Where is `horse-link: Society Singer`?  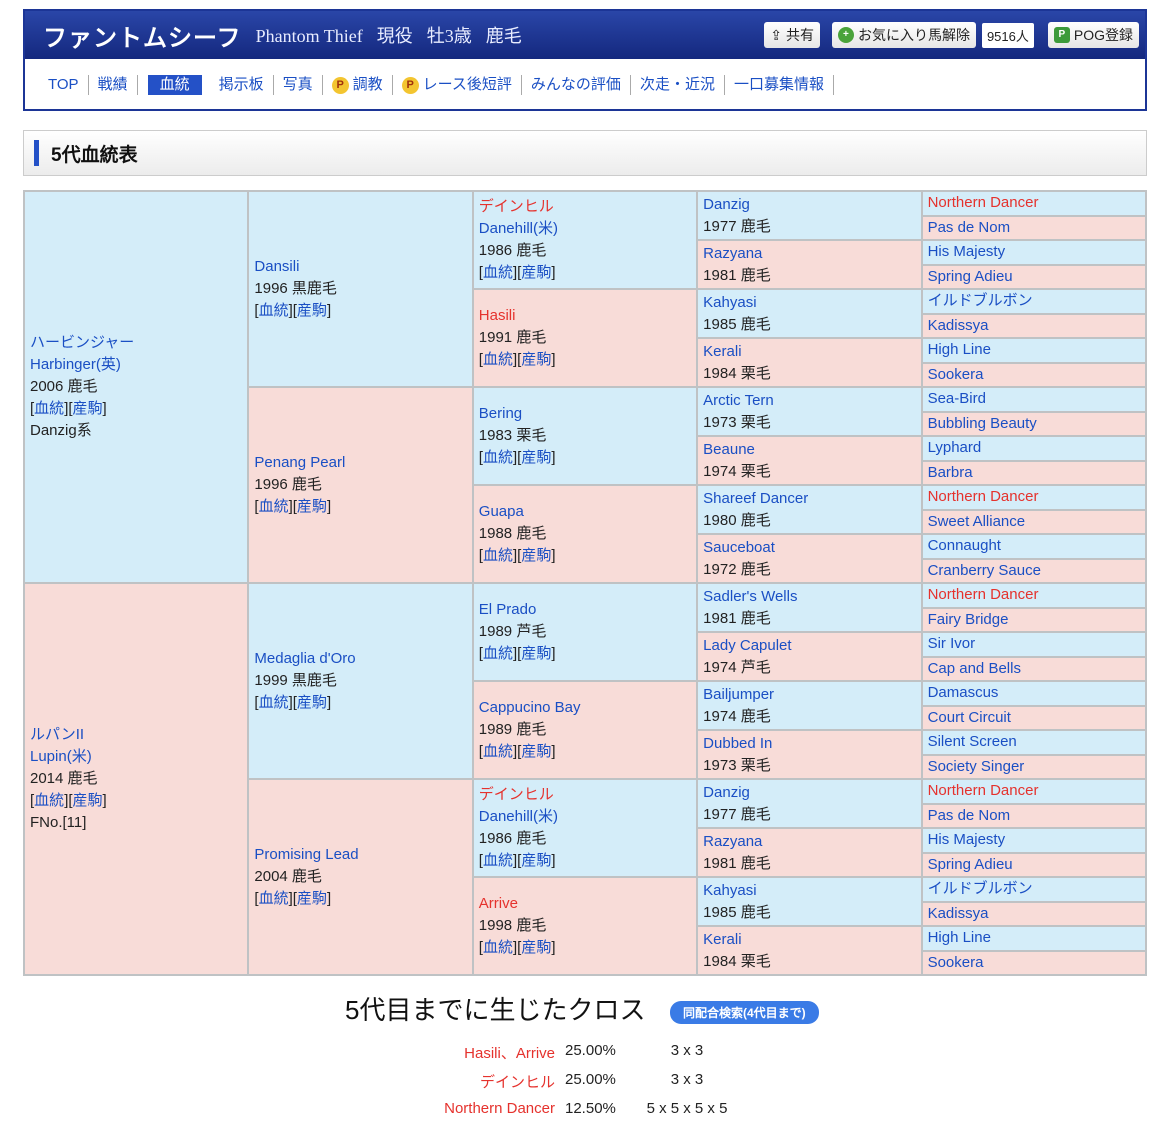 horse-link: Society Singer is located at coordinates (976, 766).